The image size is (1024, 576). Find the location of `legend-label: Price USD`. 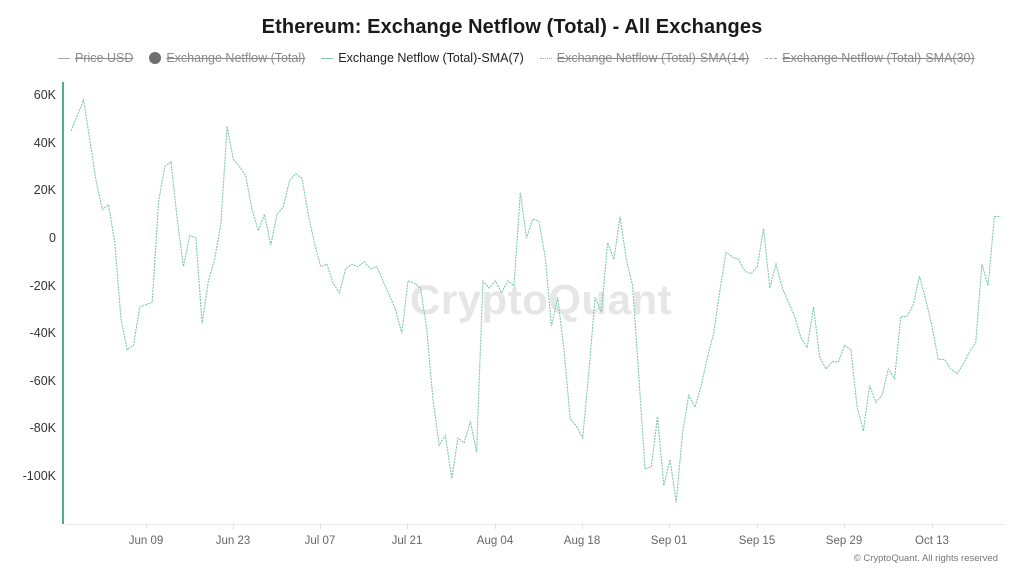

legend-label: Price USD is located at coordinates (104, 58).